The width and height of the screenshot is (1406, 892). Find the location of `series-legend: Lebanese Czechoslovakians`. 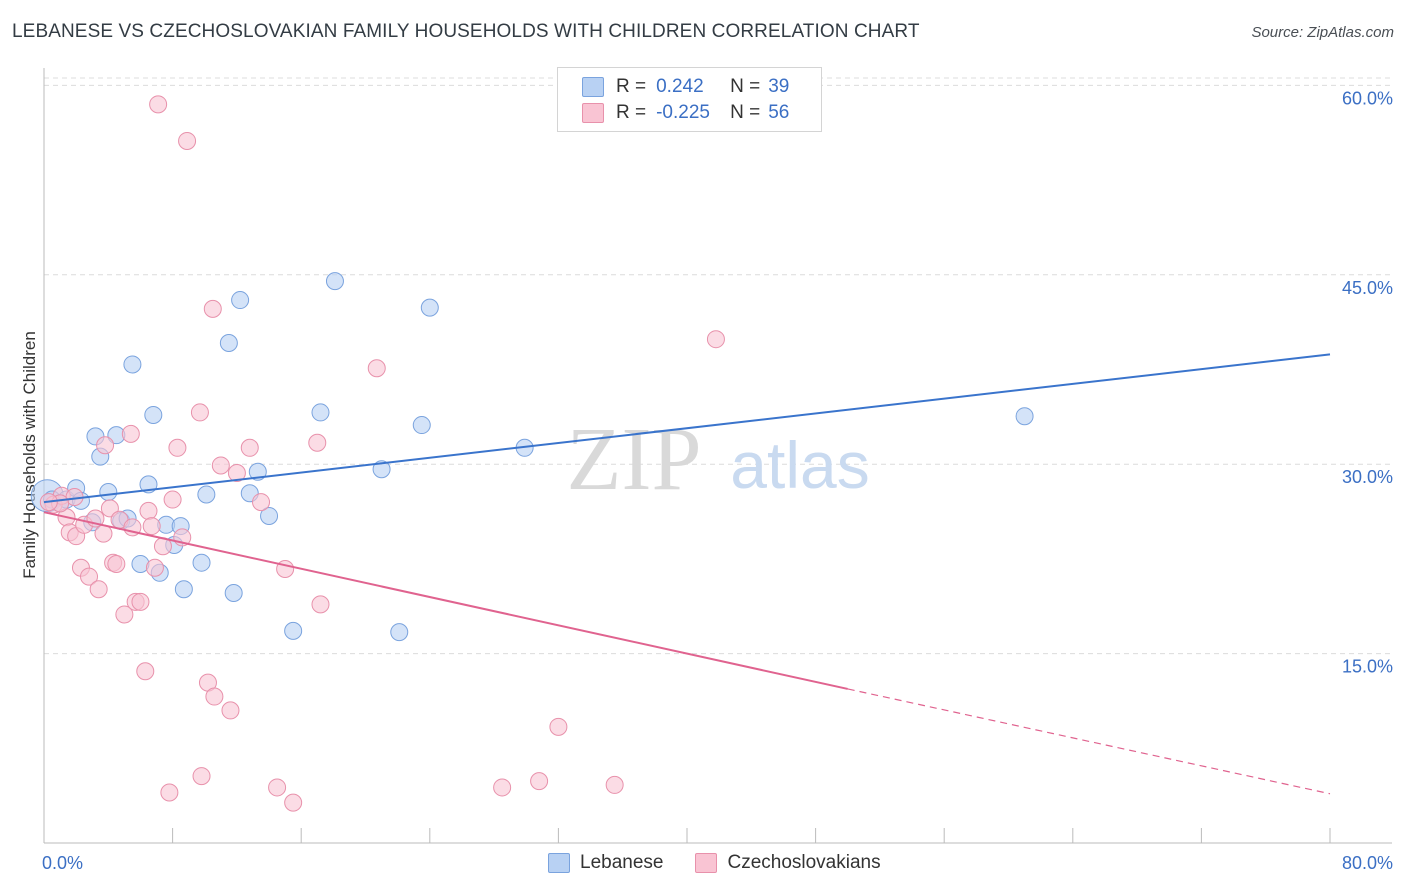

series-legend: Lebanese Czechoslovakians is located at coordinates (730, 863).